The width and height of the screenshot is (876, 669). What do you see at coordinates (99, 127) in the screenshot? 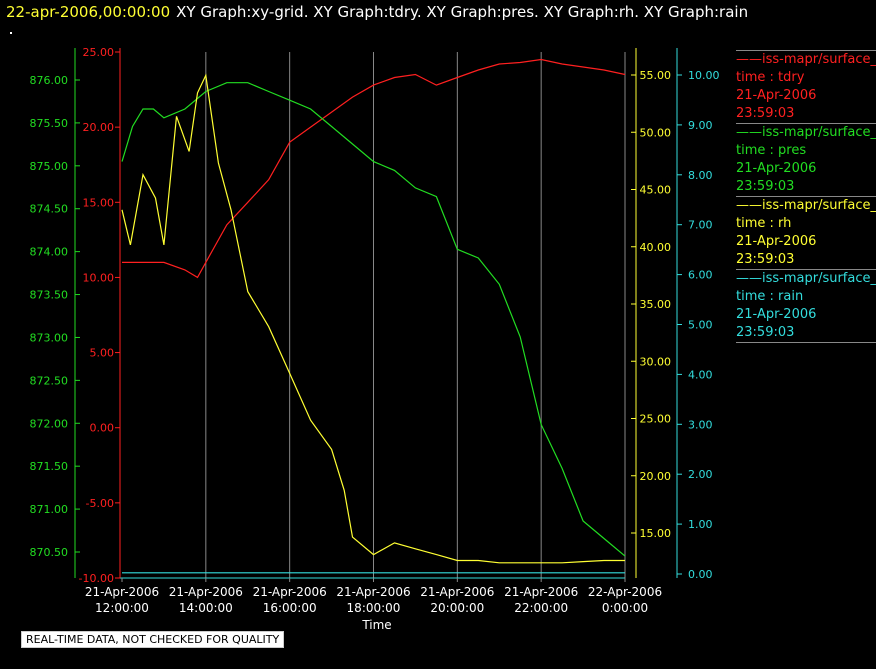
I see `y-tick-label-tdry: 20.00` at bounding box center [99, 127].